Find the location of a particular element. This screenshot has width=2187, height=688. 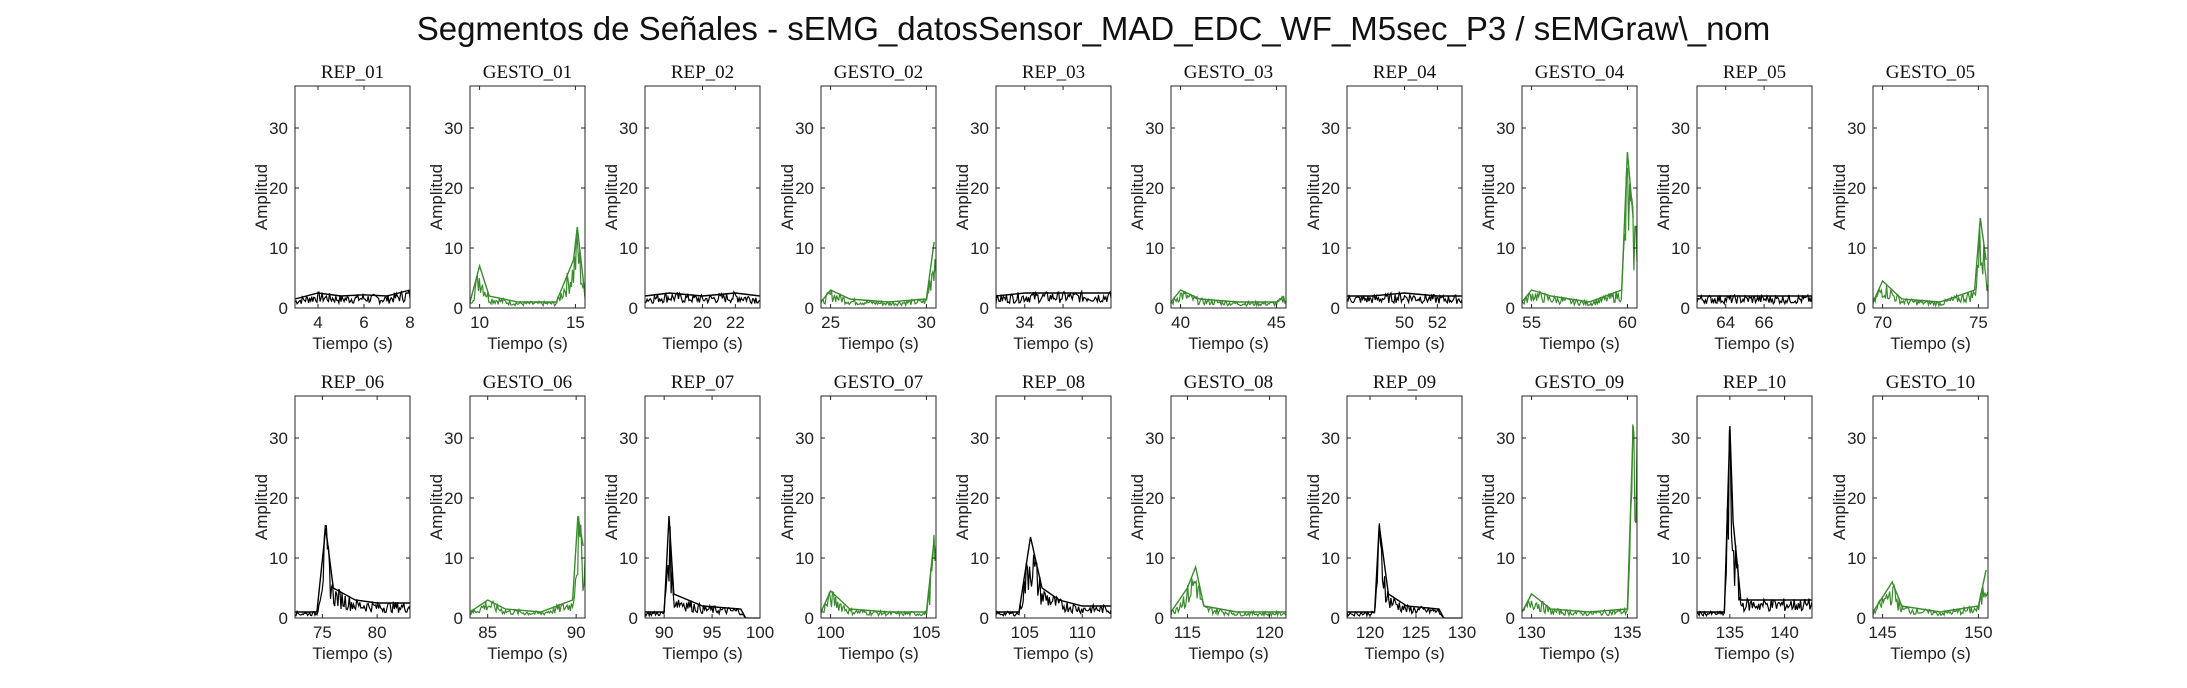

x-tick-label: 52 is located at coordinates (1437, 322).